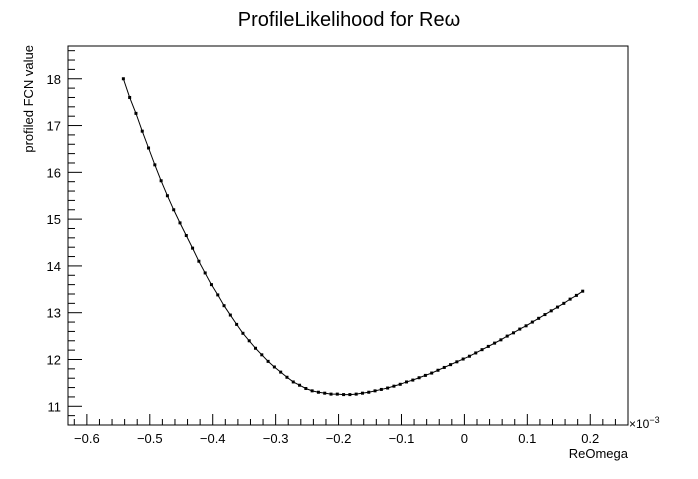  I want to click on y-tick-label: 16, so click(54, 172).